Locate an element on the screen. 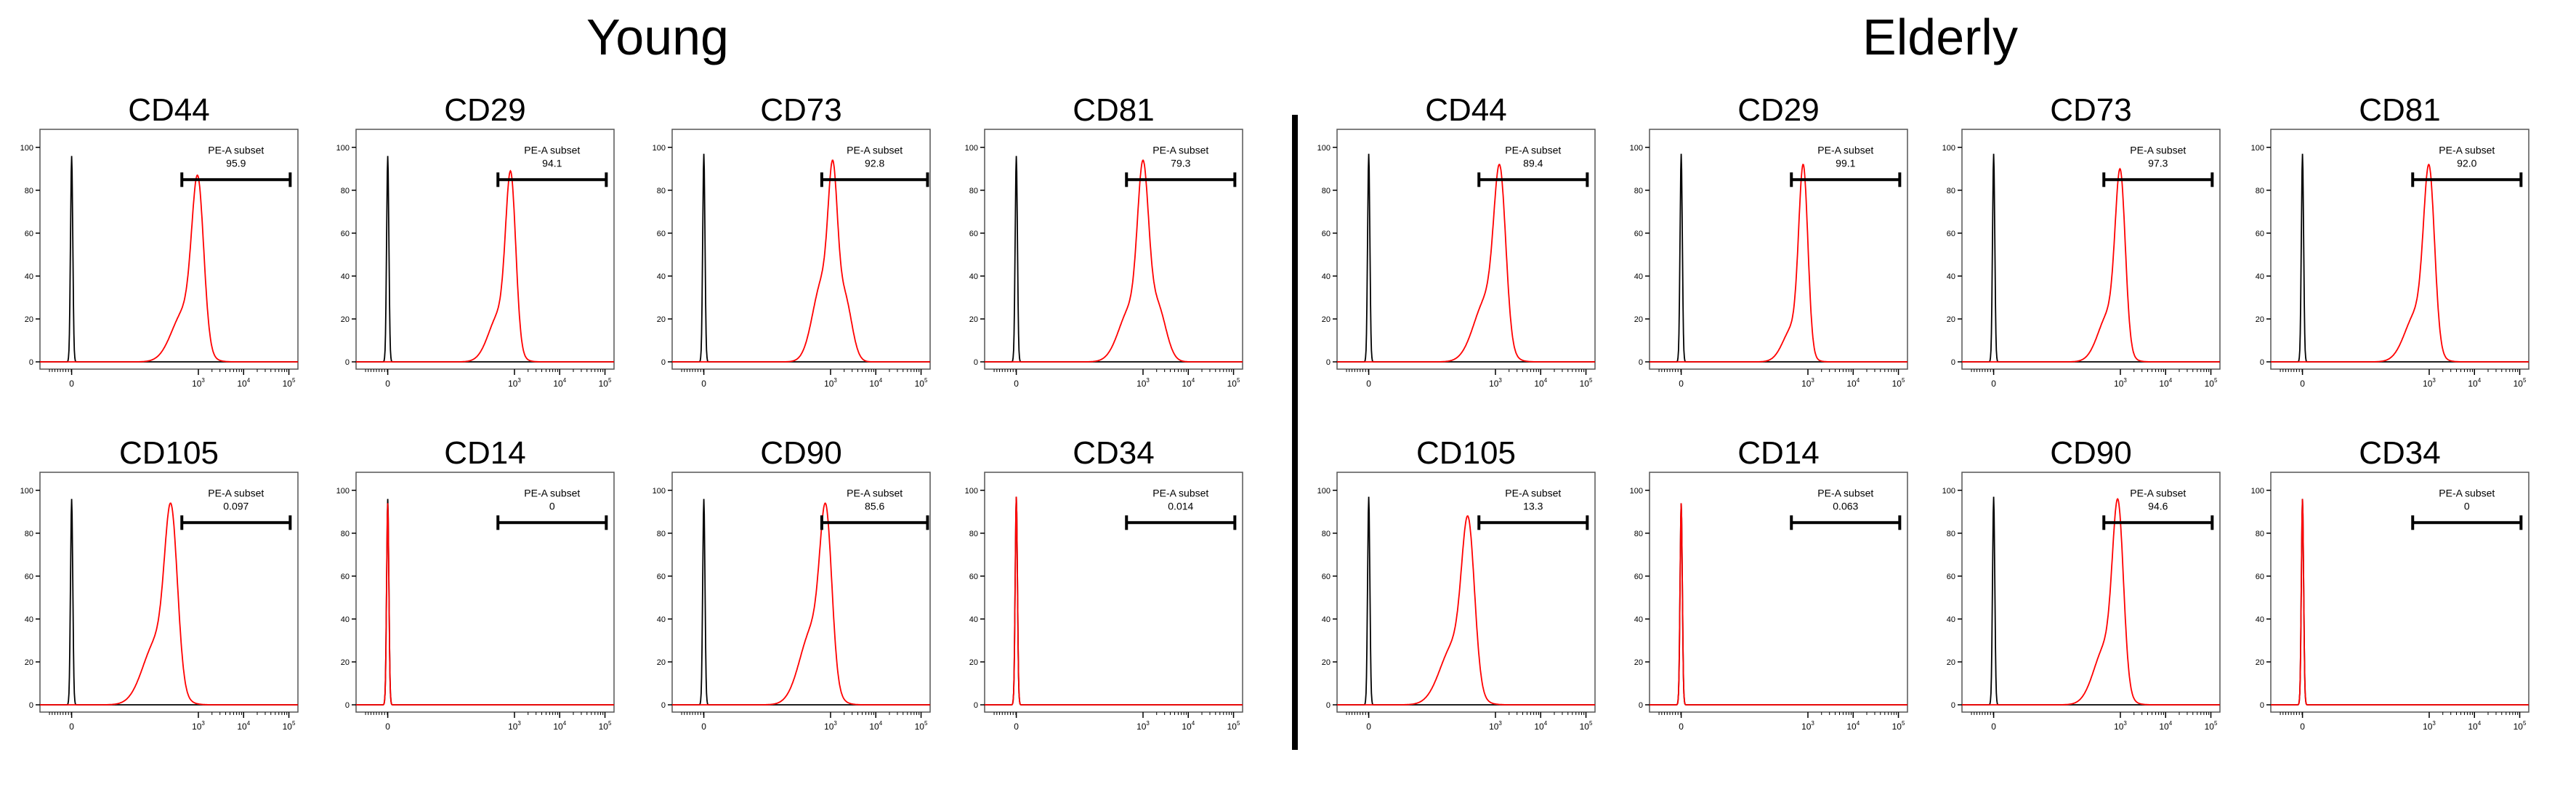 The image size is (2576, 792). group-title-elderly: Elderly is located at coordinates (1940, 37).